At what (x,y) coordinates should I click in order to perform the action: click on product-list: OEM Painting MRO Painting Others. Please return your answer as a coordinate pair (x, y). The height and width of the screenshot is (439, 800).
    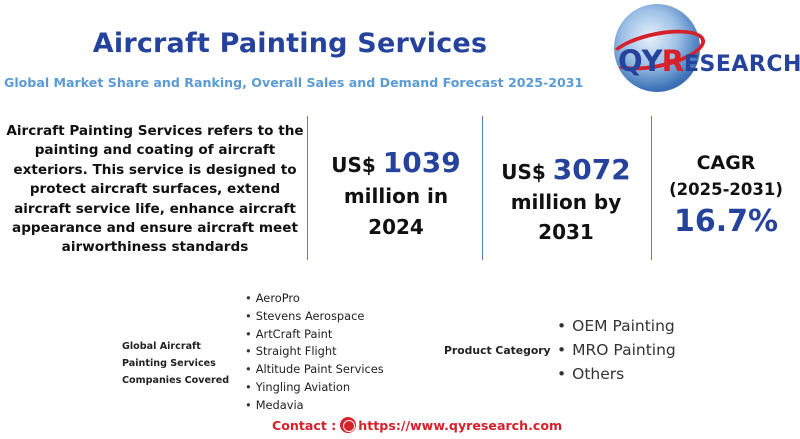
    Looking at the image, I should click on (616, 350).